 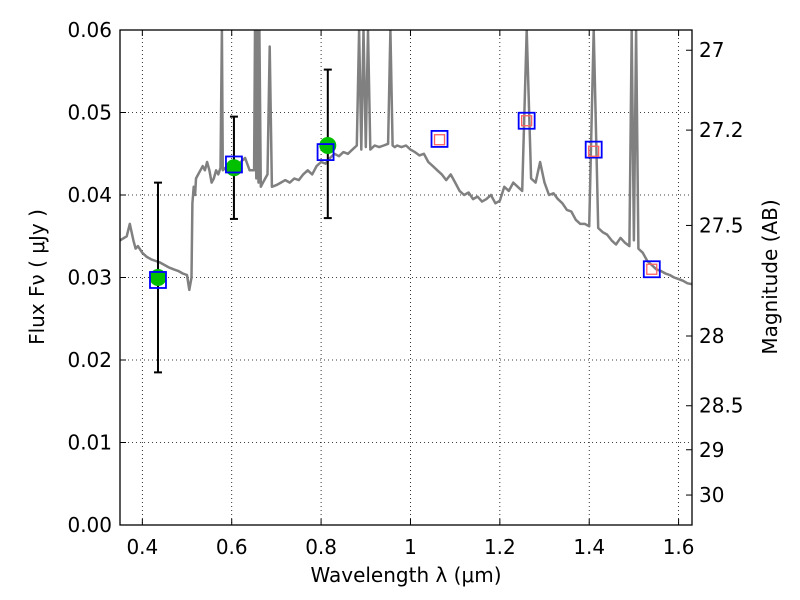 I want to click on y2-tick-label: 30, so click(x=711, y=495).